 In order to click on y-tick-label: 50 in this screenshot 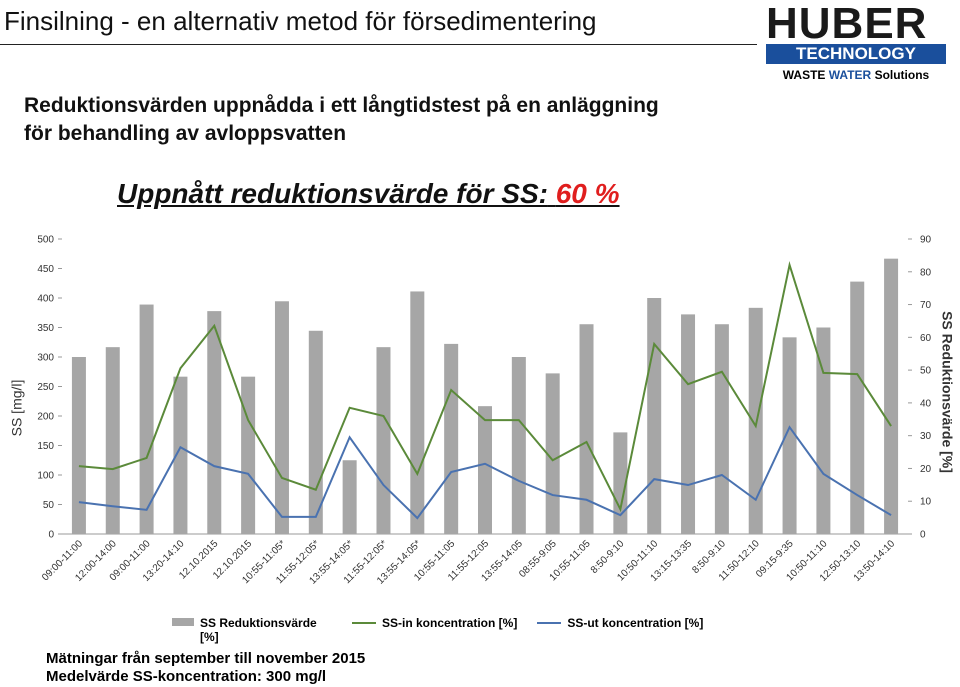, I will do `click(49, 505)`.